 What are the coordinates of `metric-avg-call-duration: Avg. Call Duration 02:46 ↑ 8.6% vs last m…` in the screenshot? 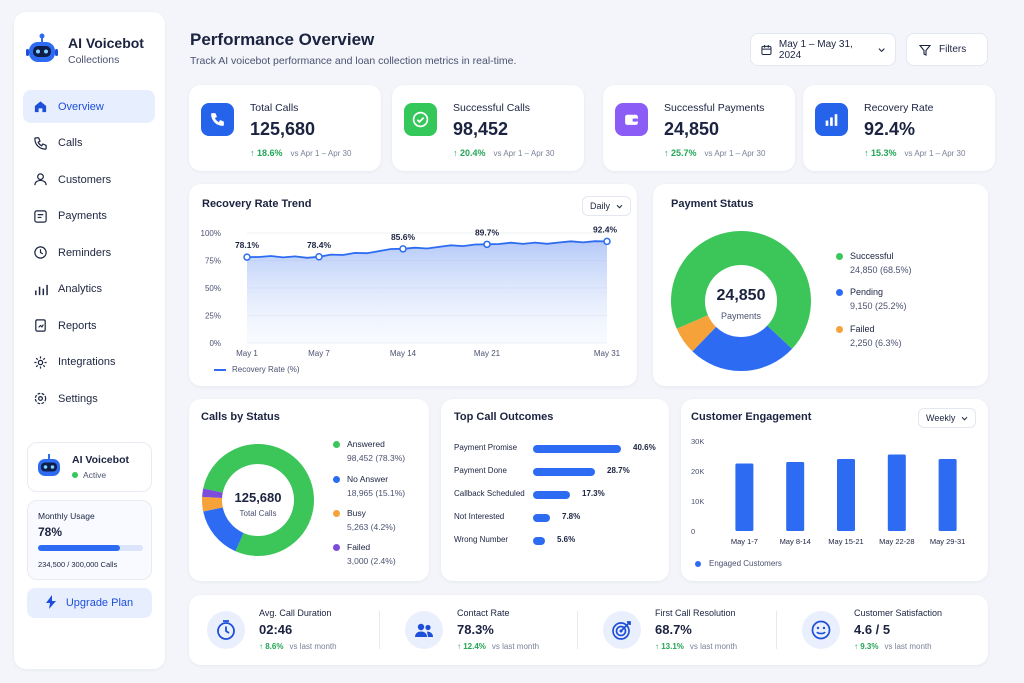 It's located at (284, 630).